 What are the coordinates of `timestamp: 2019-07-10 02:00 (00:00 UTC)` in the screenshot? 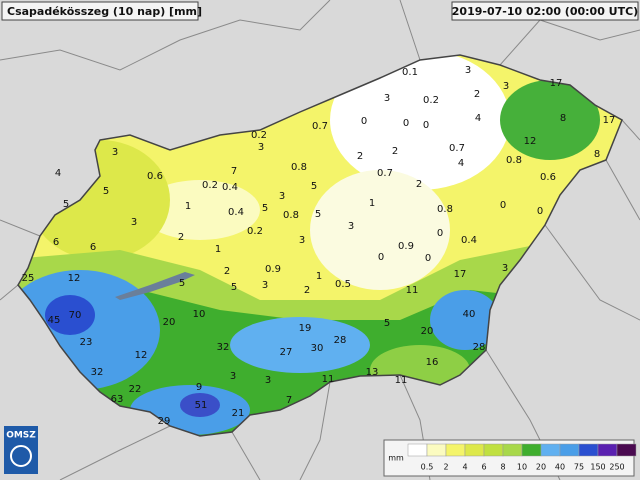 It's located at (545, 11).